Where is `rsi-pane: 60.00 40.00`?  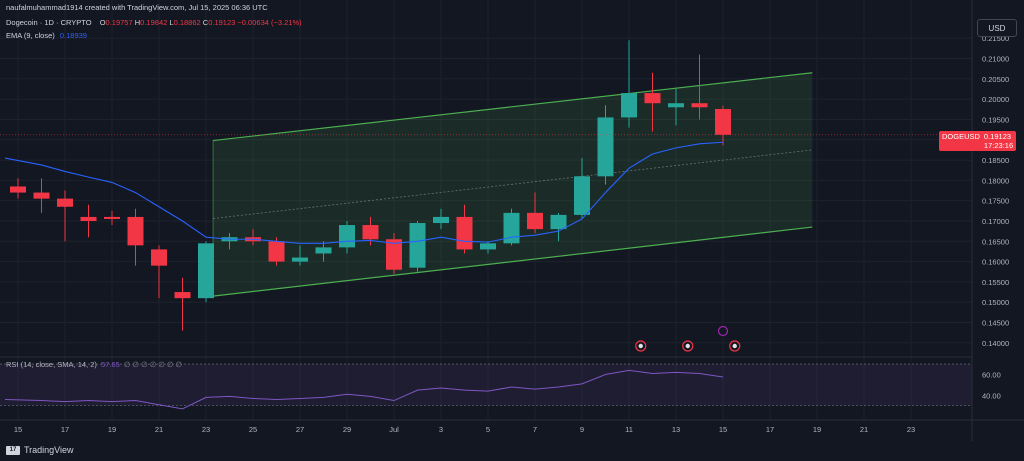 rsi-pane: 60.00 40.00 is located at coordinates (500, 383).